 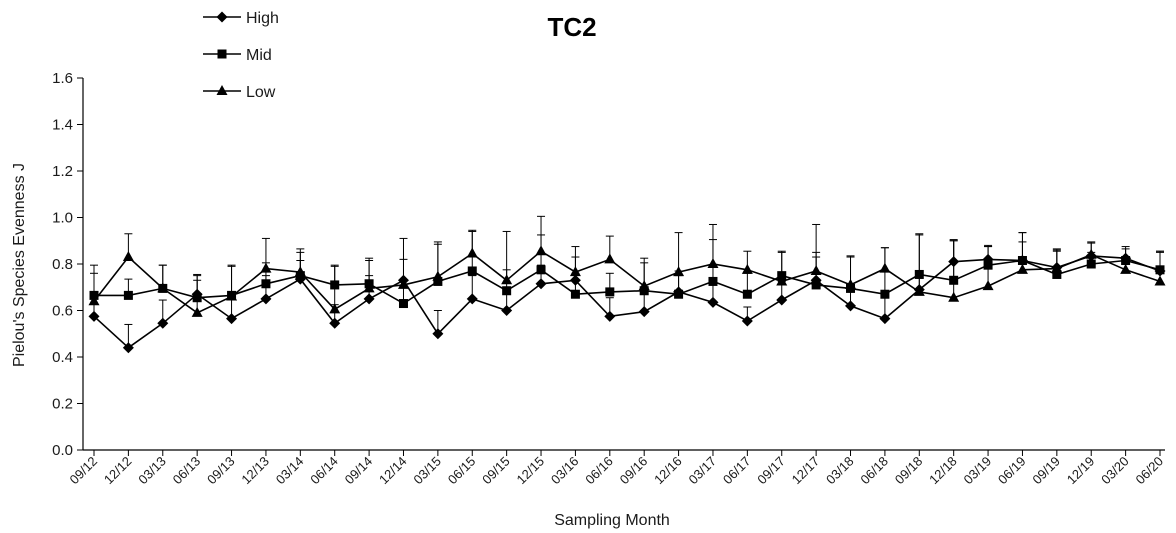 I want to click on x-tick-label: 03/19, so click(x=978, y=471).